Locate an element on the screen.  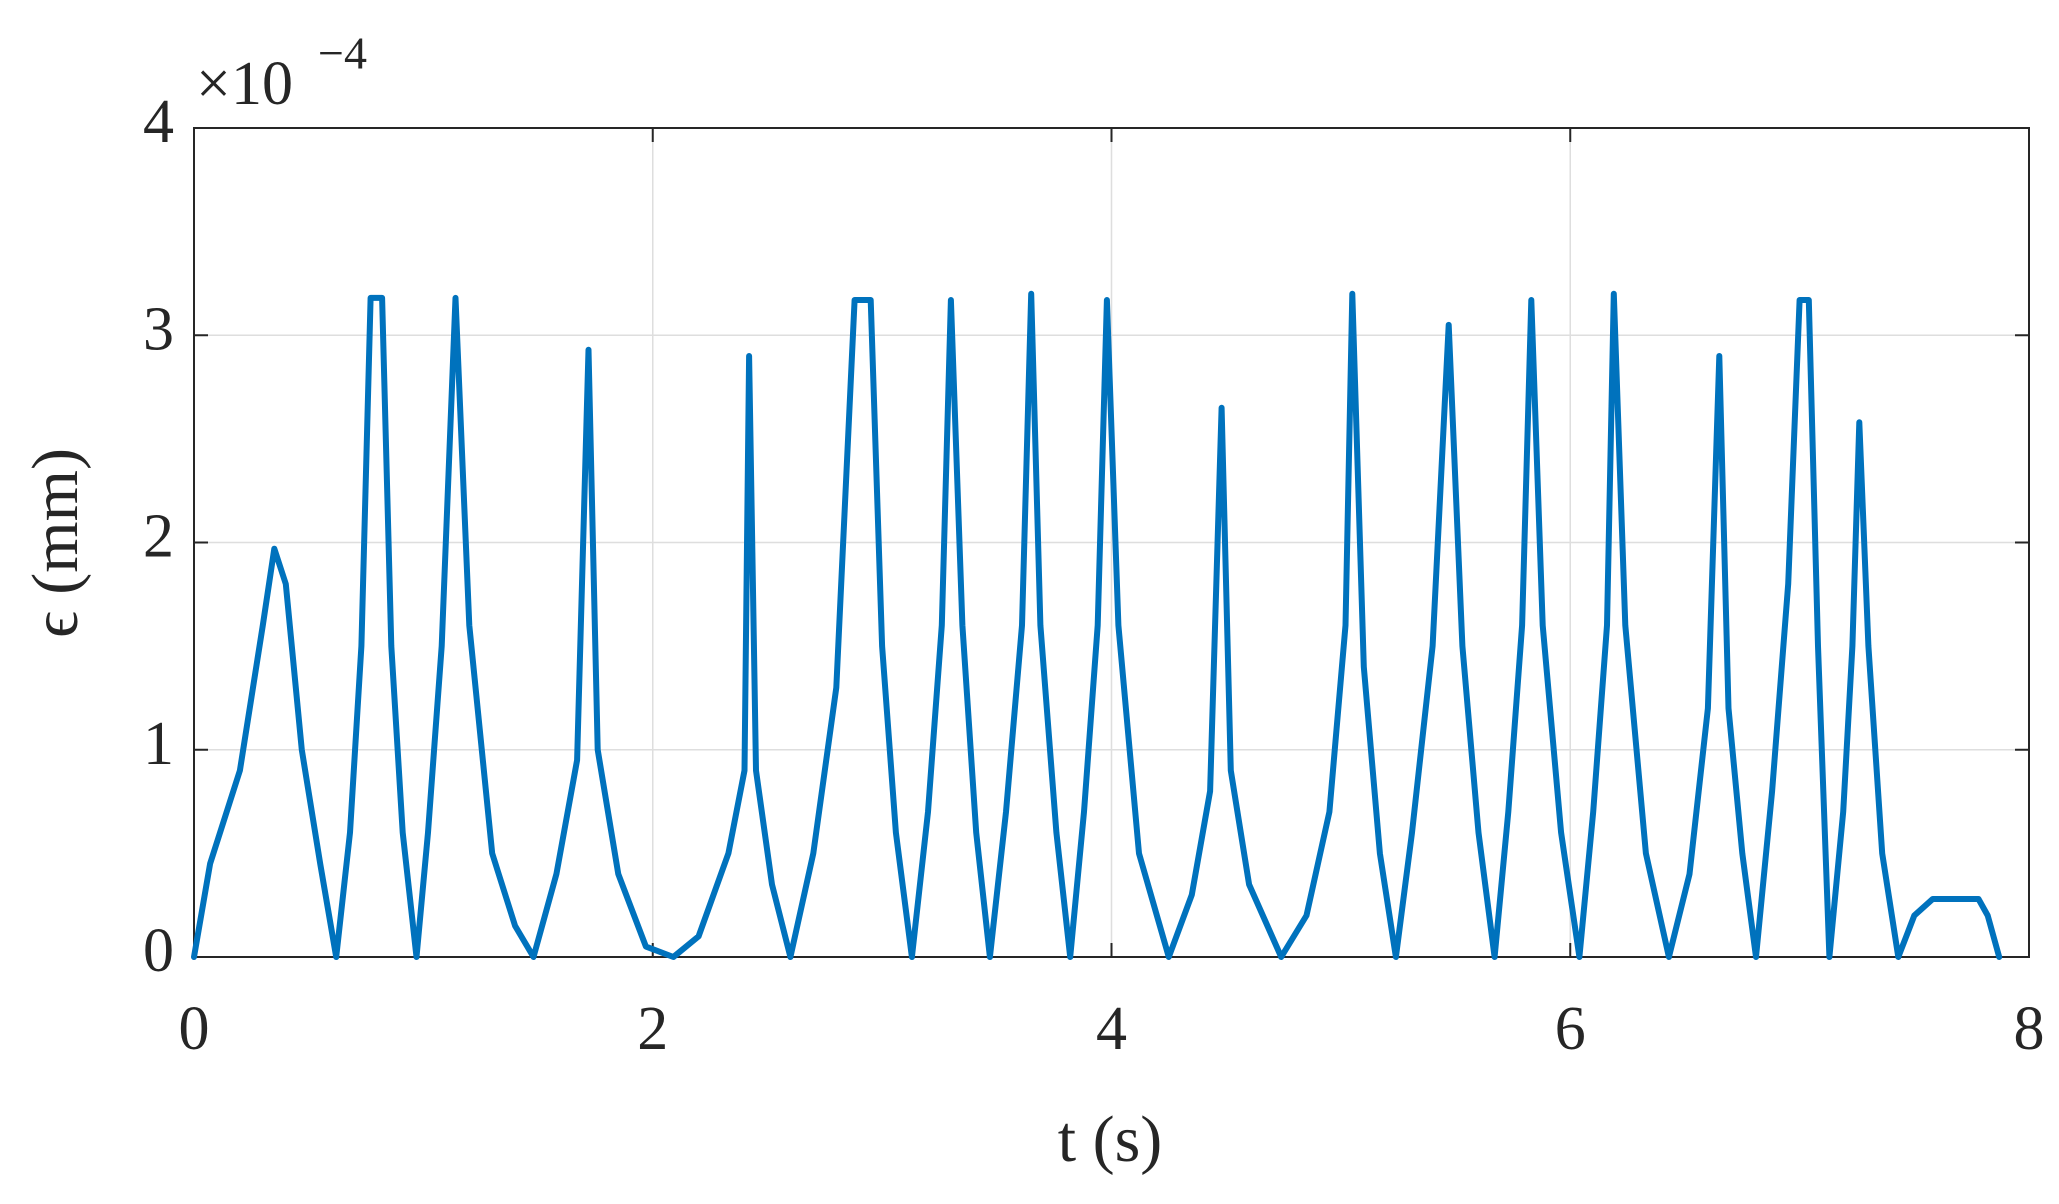
x-tick-label: 0 is located at coordinates (194, 1029).